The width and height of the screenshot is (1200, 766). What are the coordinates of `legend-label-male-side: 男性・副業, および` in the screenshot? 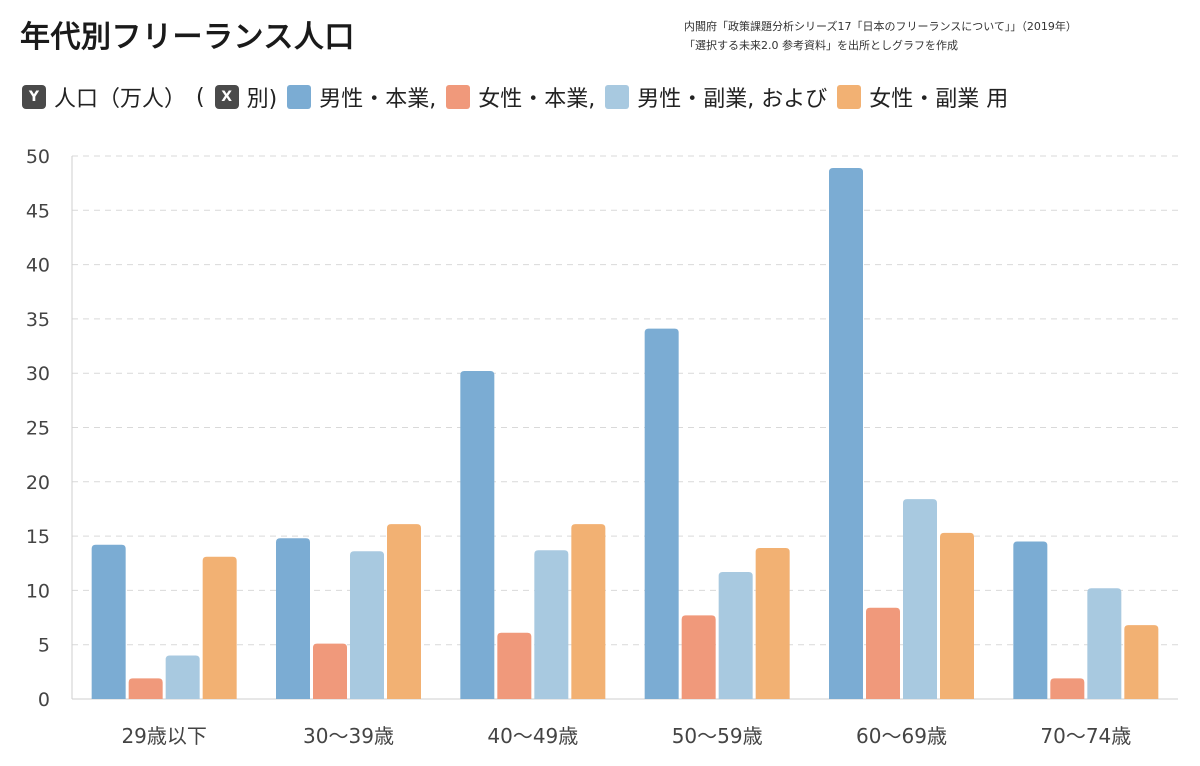 It's located at (732, 99).